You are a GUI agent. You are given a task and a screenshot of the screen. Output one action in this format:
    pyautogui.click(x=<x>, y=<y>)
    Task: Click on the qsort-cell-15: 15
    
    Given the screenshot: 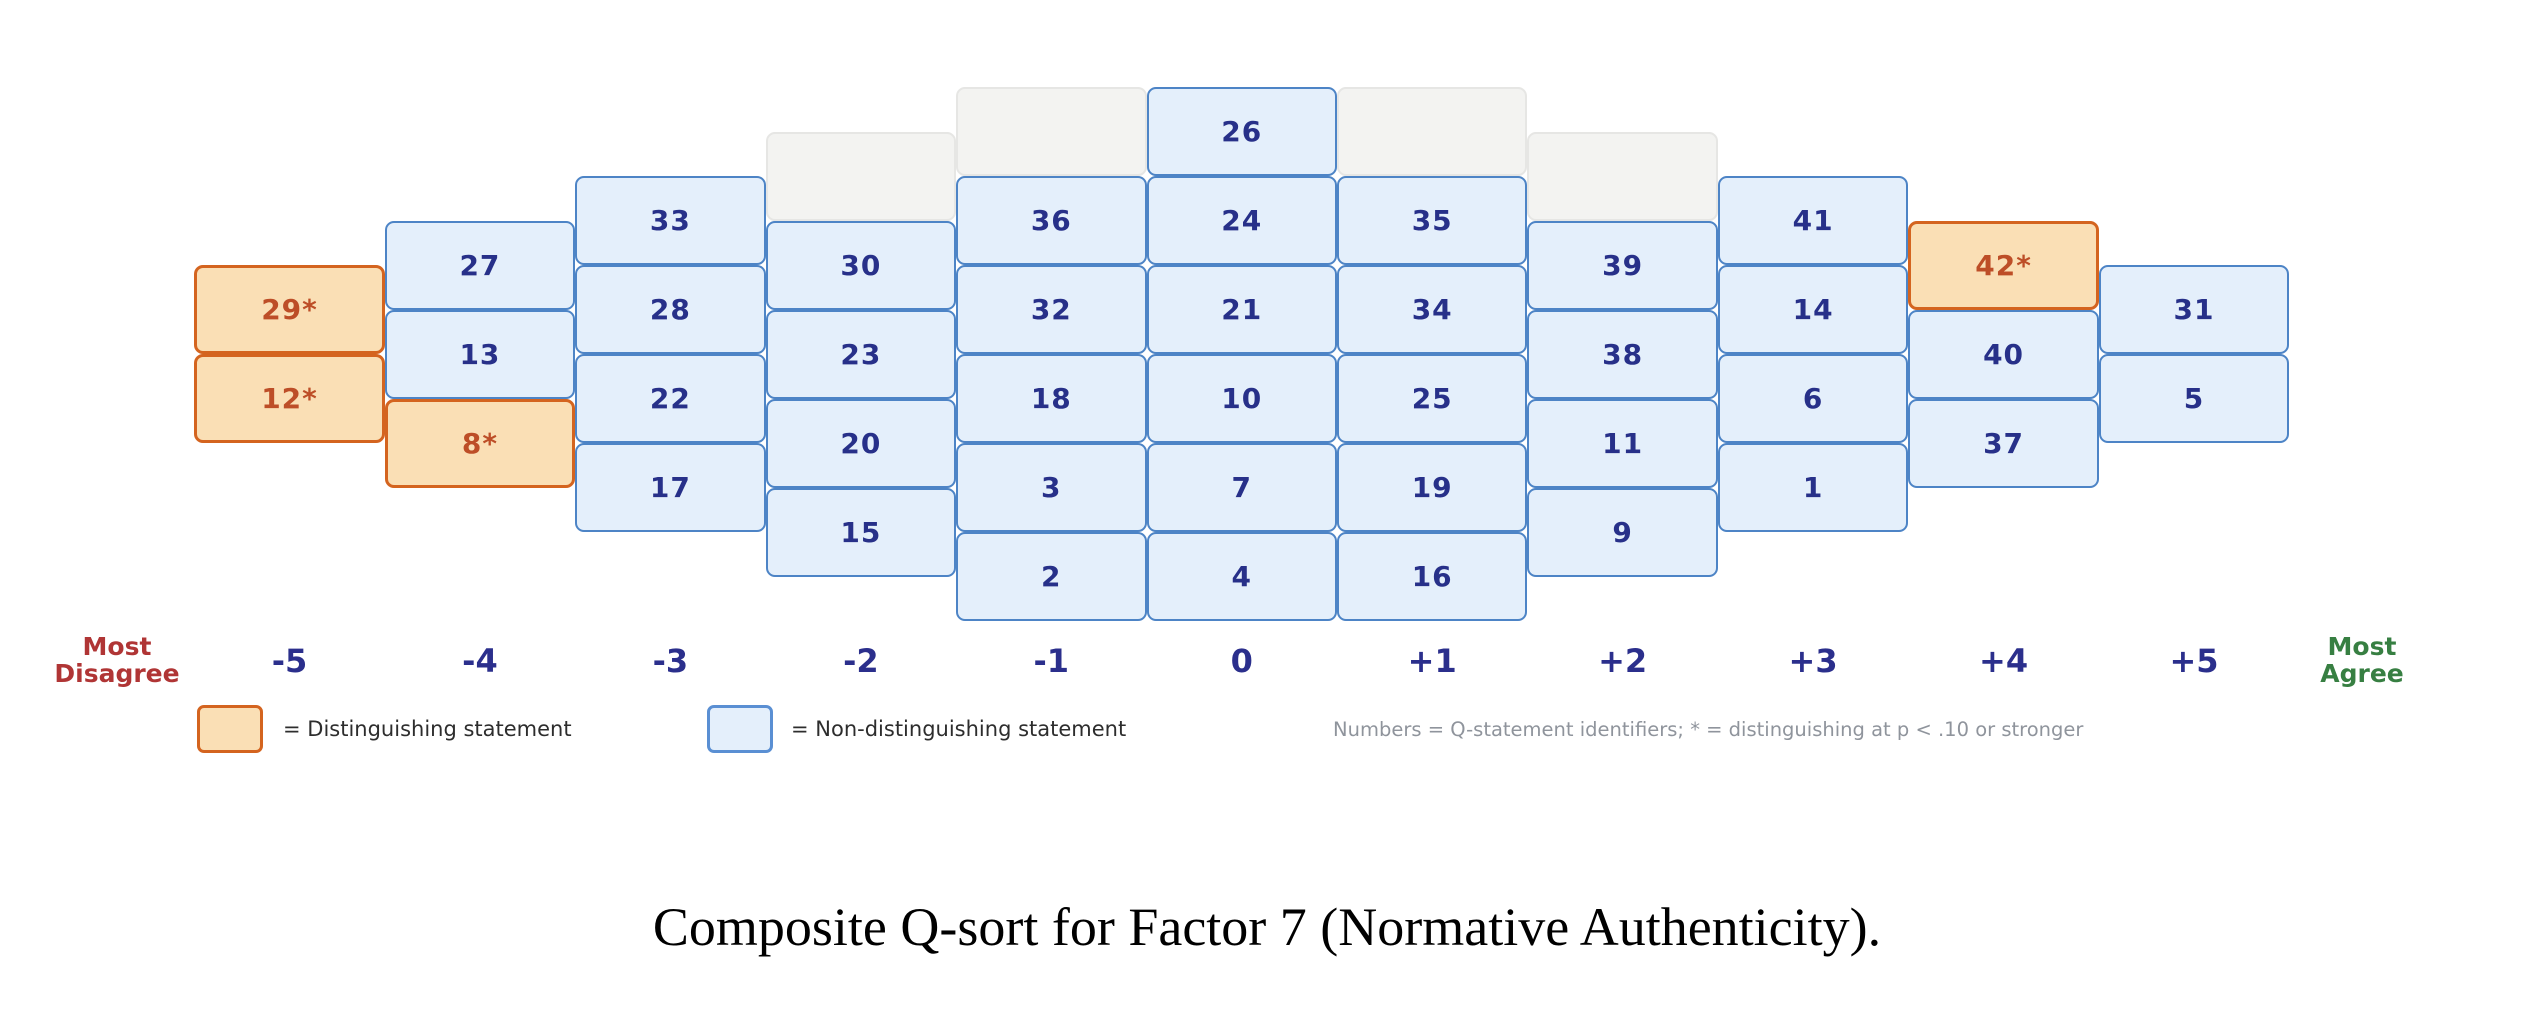 What is the action you would take?
    pyautogui.click(x=861, y=532)
    